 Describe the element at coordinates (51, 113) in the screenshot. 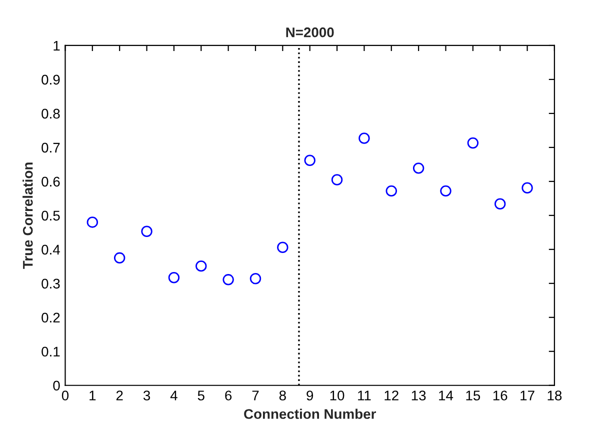

I see `y-tick-label: 0.8` at that location.